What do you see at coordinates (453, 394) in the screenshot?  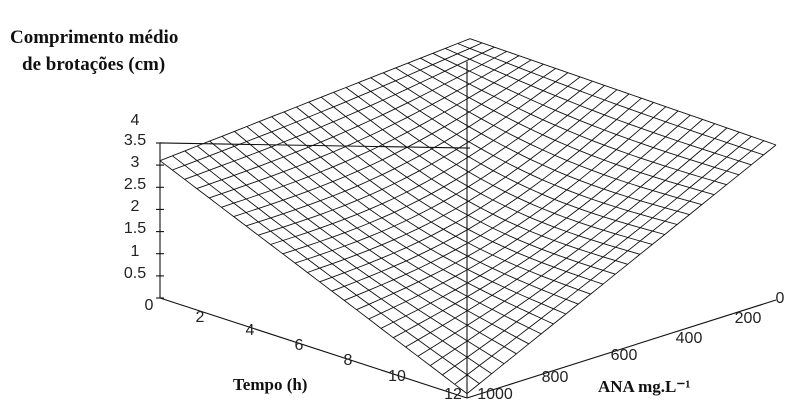 I see `x-tick-label: 12` at bounding box center [453, 394].